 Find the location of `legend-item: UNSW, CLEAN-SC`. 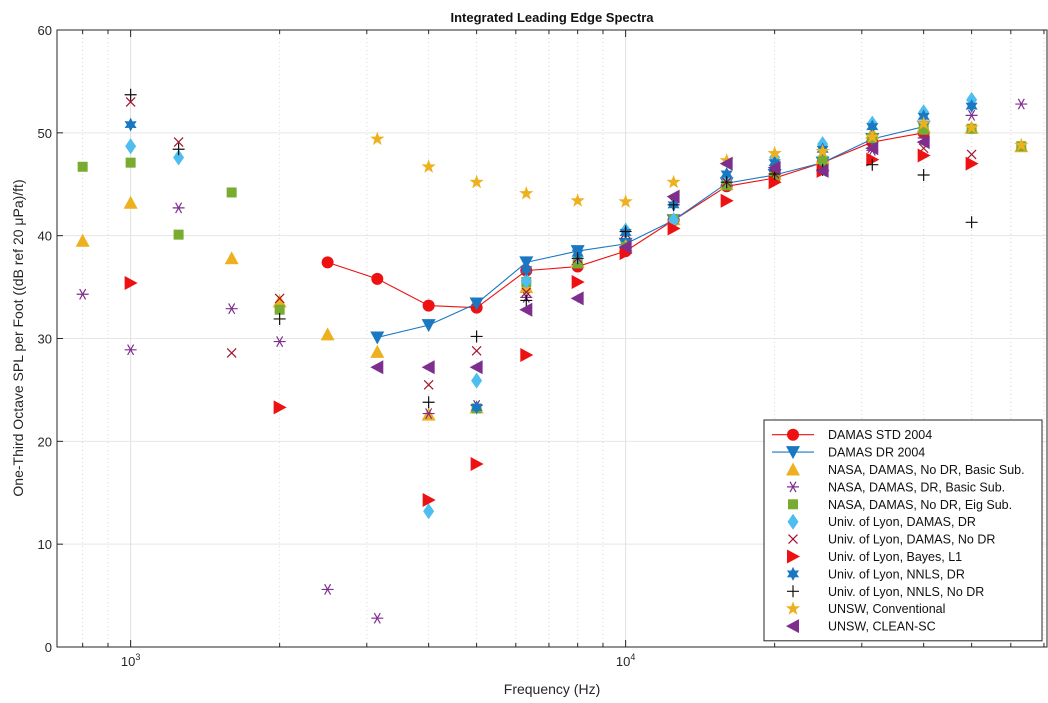

legend-item: UNSW, CLEAN-SC is located at coordinates (861, 626).